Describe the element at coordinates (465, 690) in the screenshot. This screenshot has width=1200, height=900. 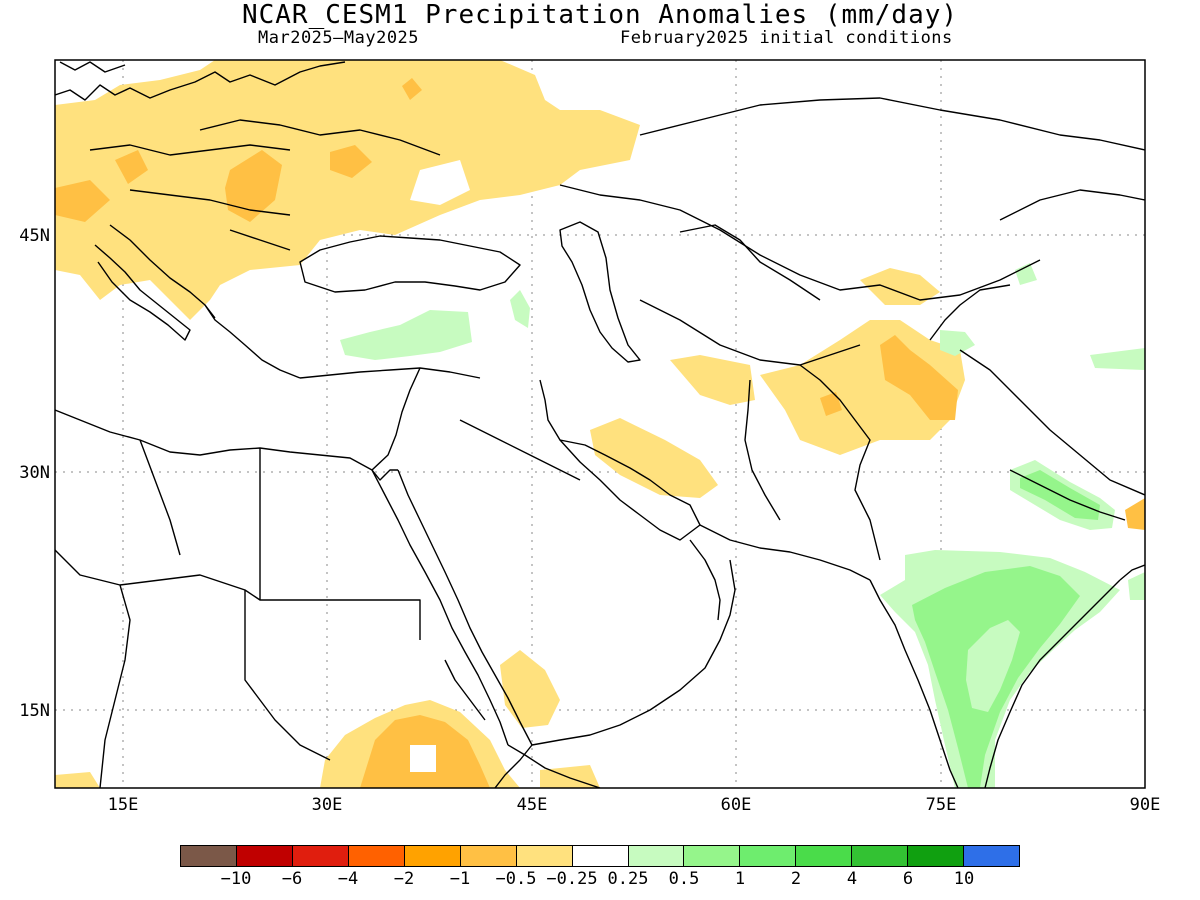
I see `red-sea-coast-detail` at that location.